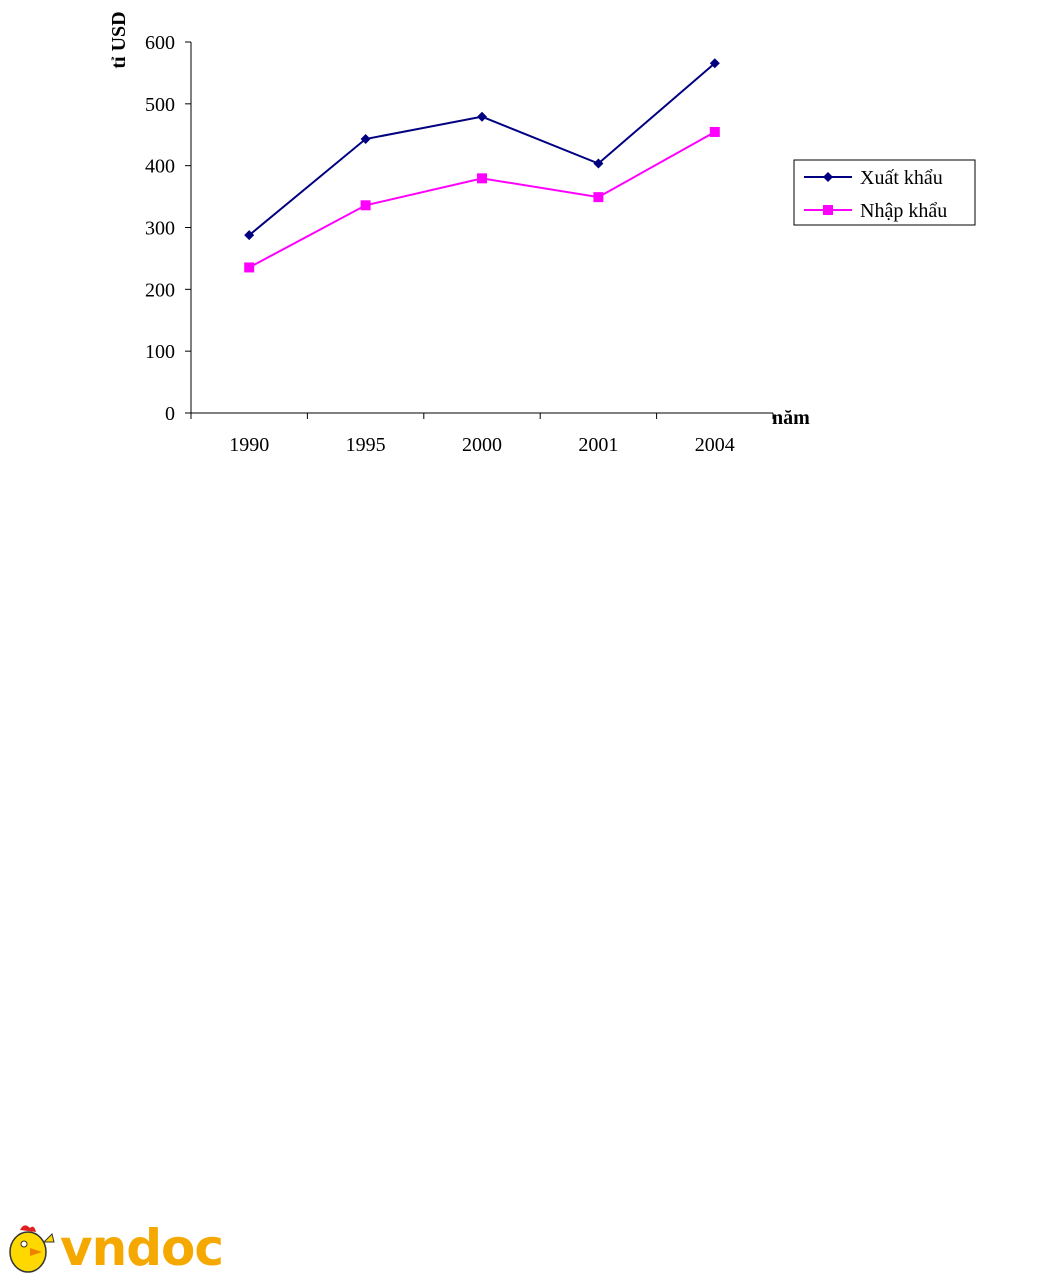  What do you see at coordinates (160, 229) in the screenshot?
I see `y-tick-label: 300` at bounding box center [160, 229].